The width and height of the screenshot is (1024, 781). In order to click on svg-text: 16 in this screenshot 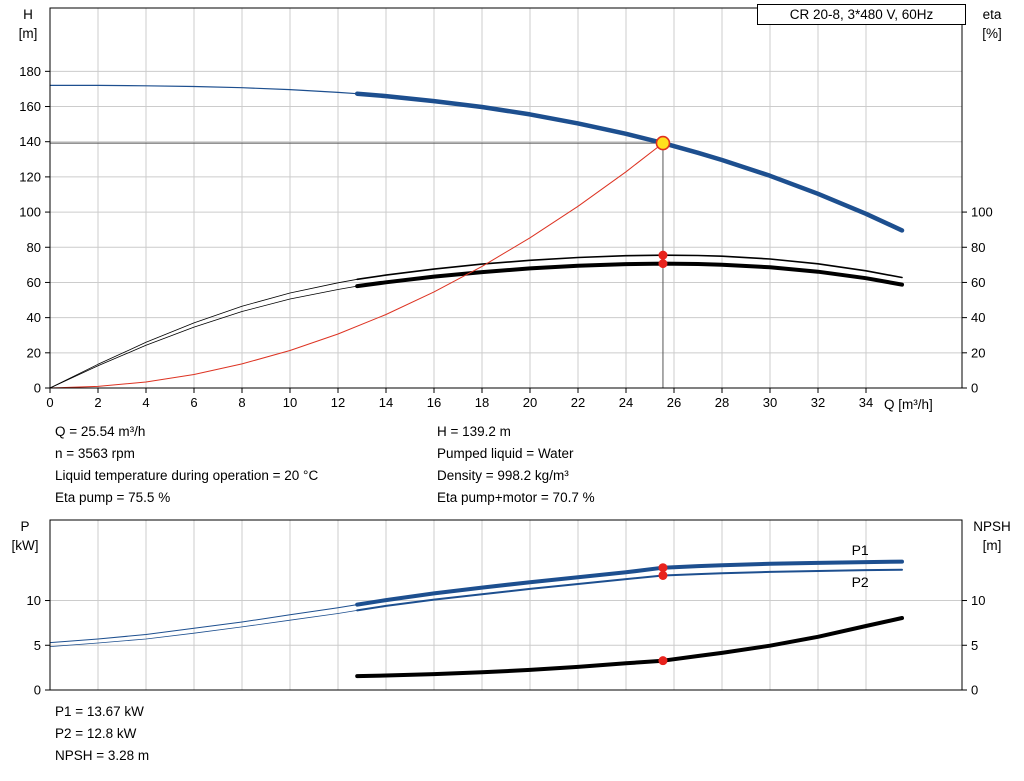, I will do `click(434, 402)`.